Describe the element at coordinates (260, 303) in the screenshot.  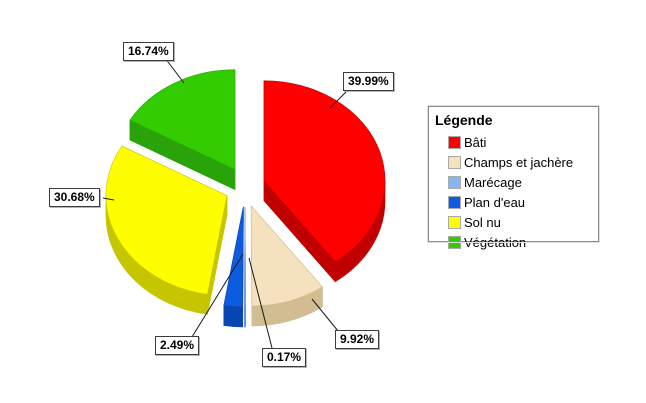
I see `leader-line-marecage` at that location.